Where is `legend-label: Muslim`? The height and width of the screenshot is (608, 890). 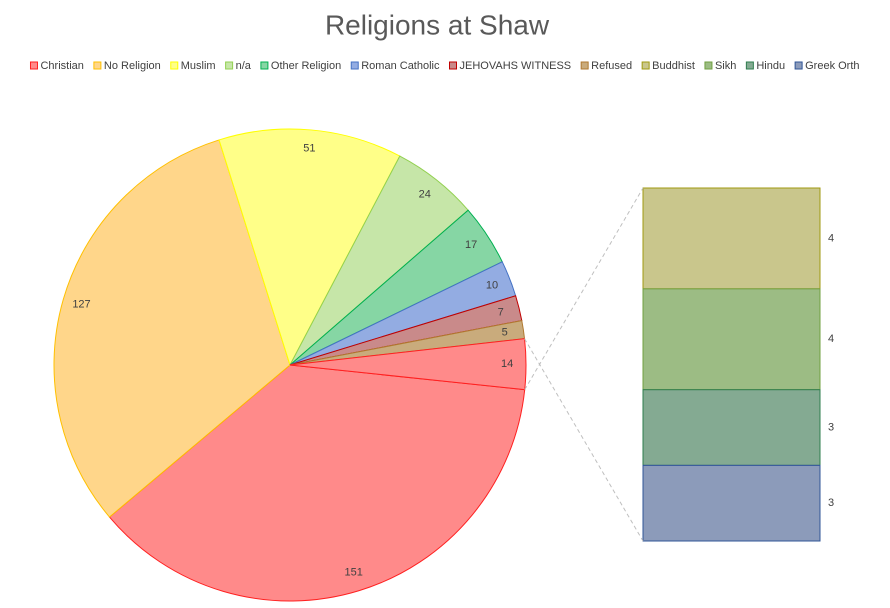 legend-label: Muslim is located at coordinates (198, 66).